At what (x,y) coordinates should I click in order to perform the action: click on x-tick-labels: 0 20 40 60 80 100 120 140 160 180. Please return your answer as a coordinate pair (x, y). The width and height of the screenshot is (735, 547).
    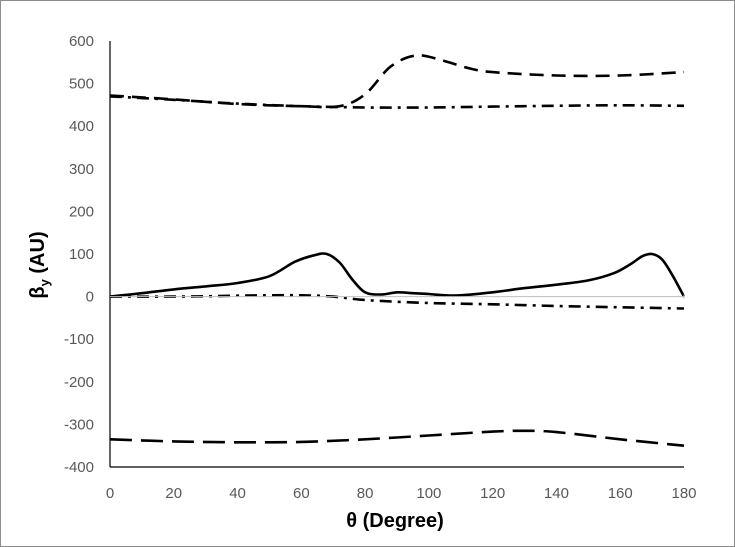
    Looking at the image, I should click on (401, 493).